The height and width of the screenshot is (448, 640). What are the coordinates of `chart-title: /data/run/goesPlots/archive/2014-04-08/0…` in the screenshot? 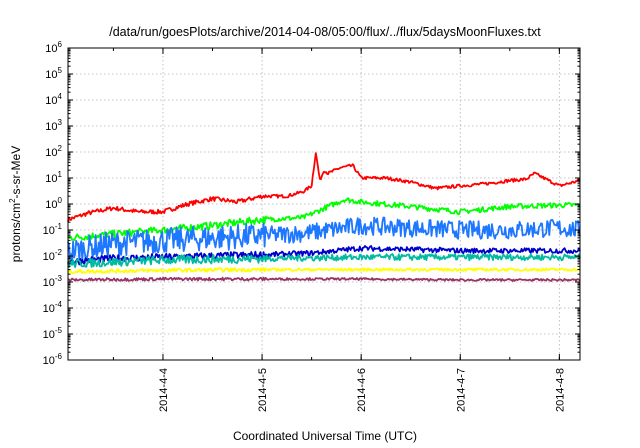 It's located at (325, 32).